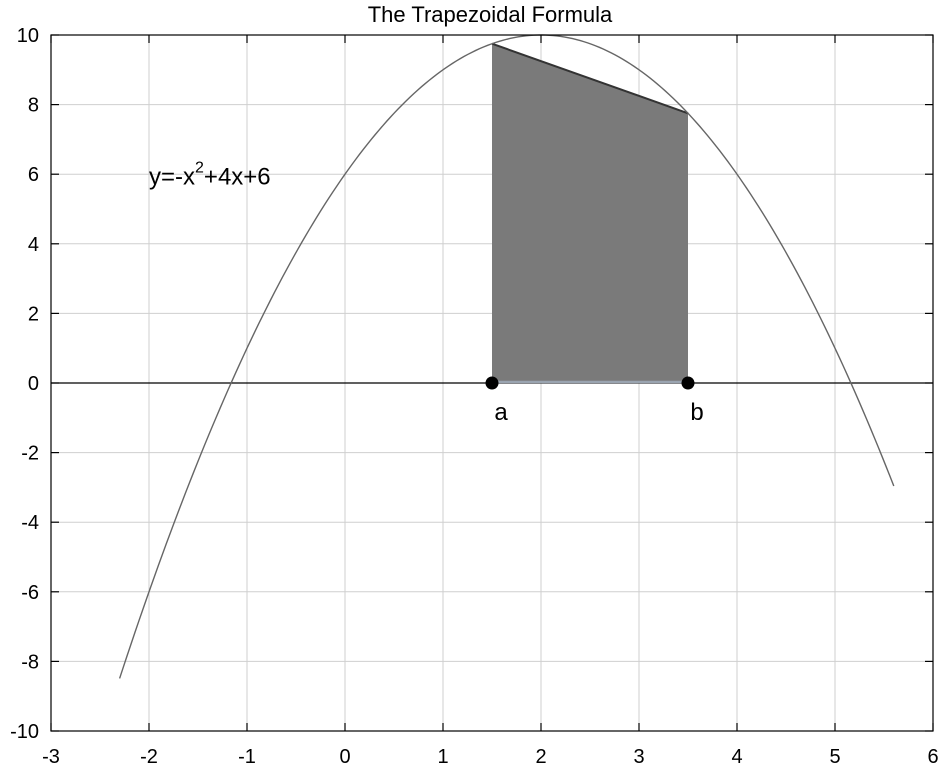 This screenshot has width=944, height=772. Describe the element at coordinates (149, 757) in the screenshot. I see `x-tick-label: -2` at that location.